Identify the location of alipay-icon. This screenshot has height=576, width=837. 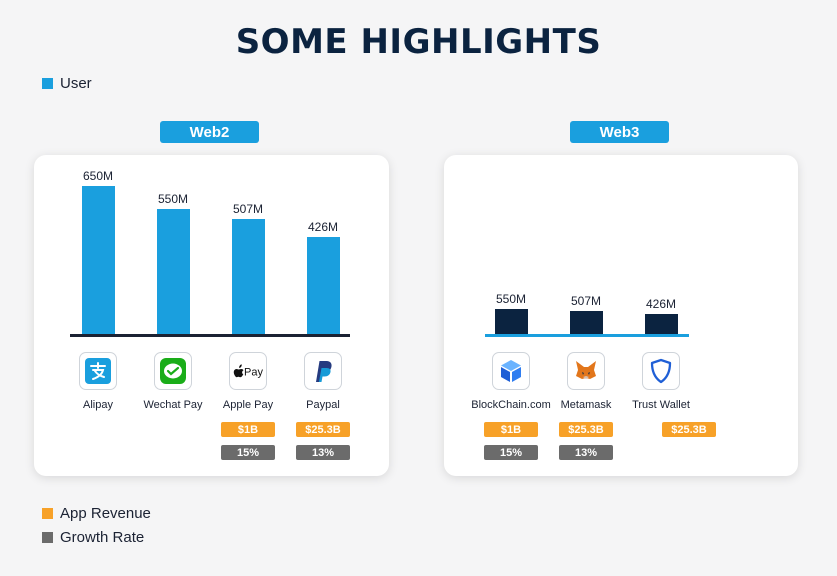
(98, 371).